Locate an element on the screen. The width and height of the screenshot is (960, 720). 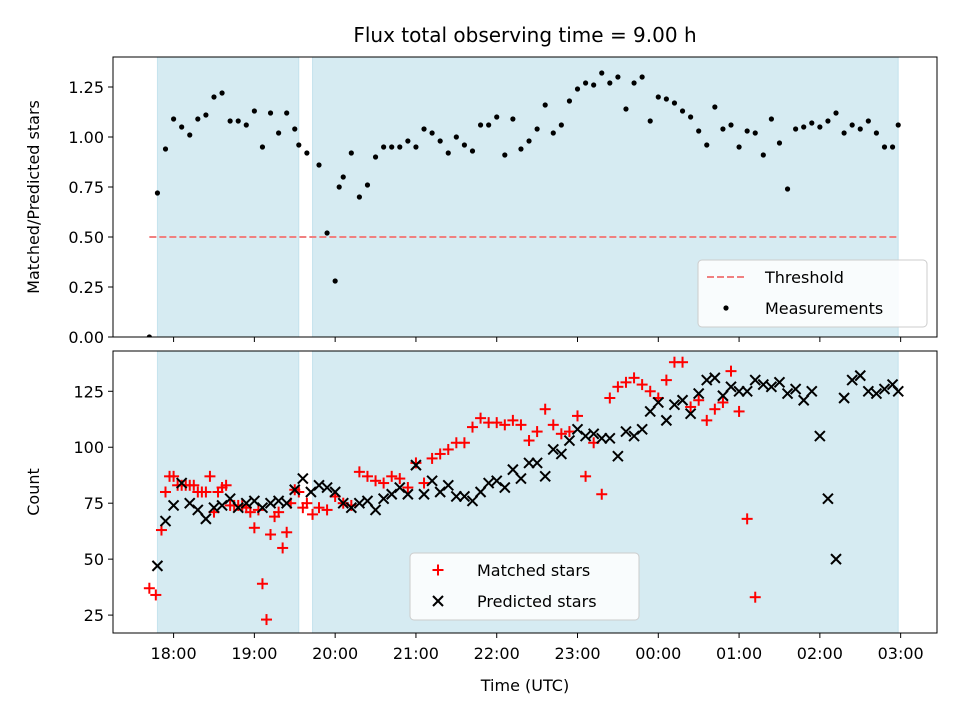
y-tick-label: 0.00 is located at coordinates (86, 337).